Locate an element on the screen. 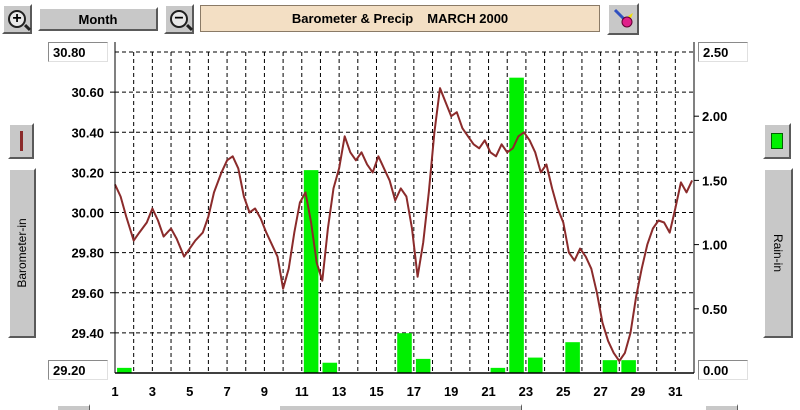  day-tick-label: 15 is located at coordinates (376, 391).